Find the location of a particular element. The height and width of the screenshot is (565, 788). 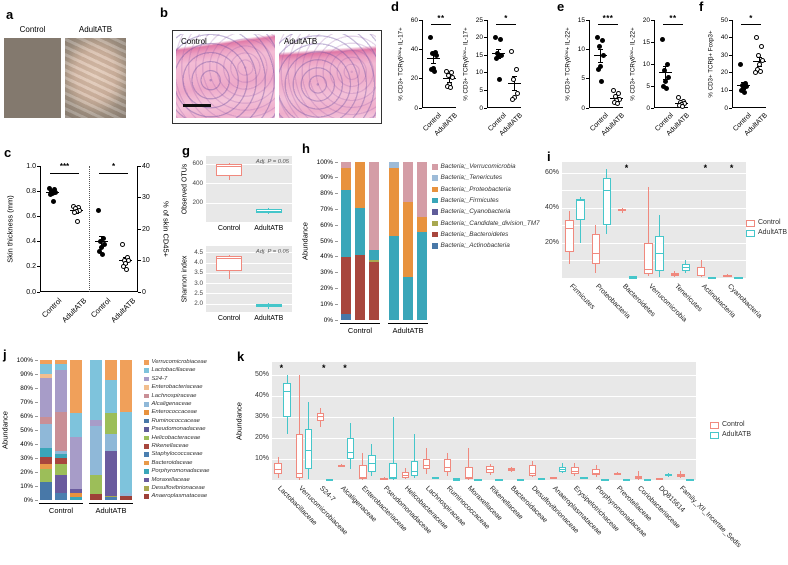

y-tick-label: 50% is located at coordinates (26, 430).